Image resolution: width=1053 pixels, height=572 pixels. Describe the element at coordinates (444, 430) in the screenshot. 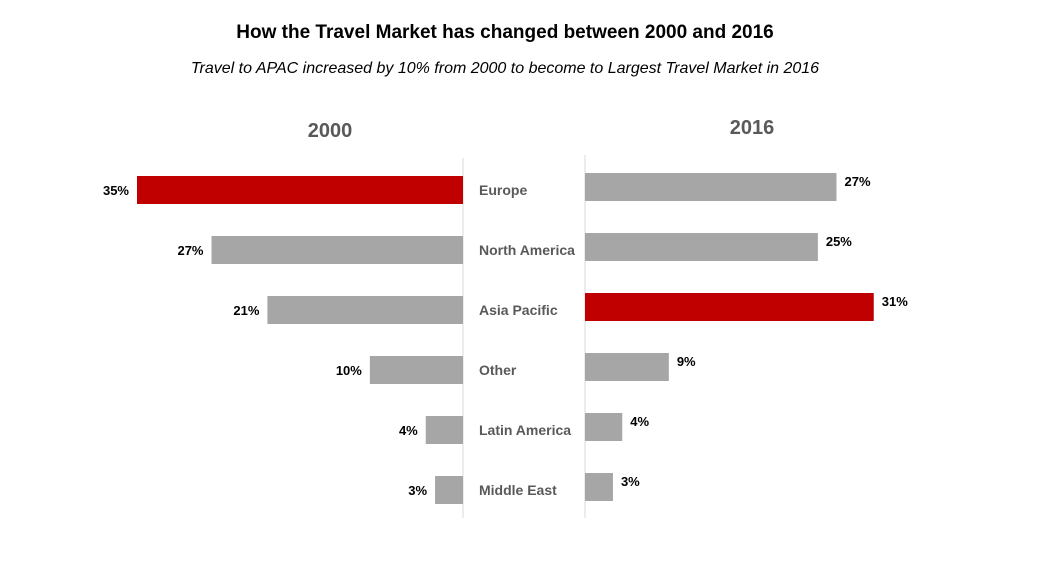

I see `bar-2000-latin-america` at that location.